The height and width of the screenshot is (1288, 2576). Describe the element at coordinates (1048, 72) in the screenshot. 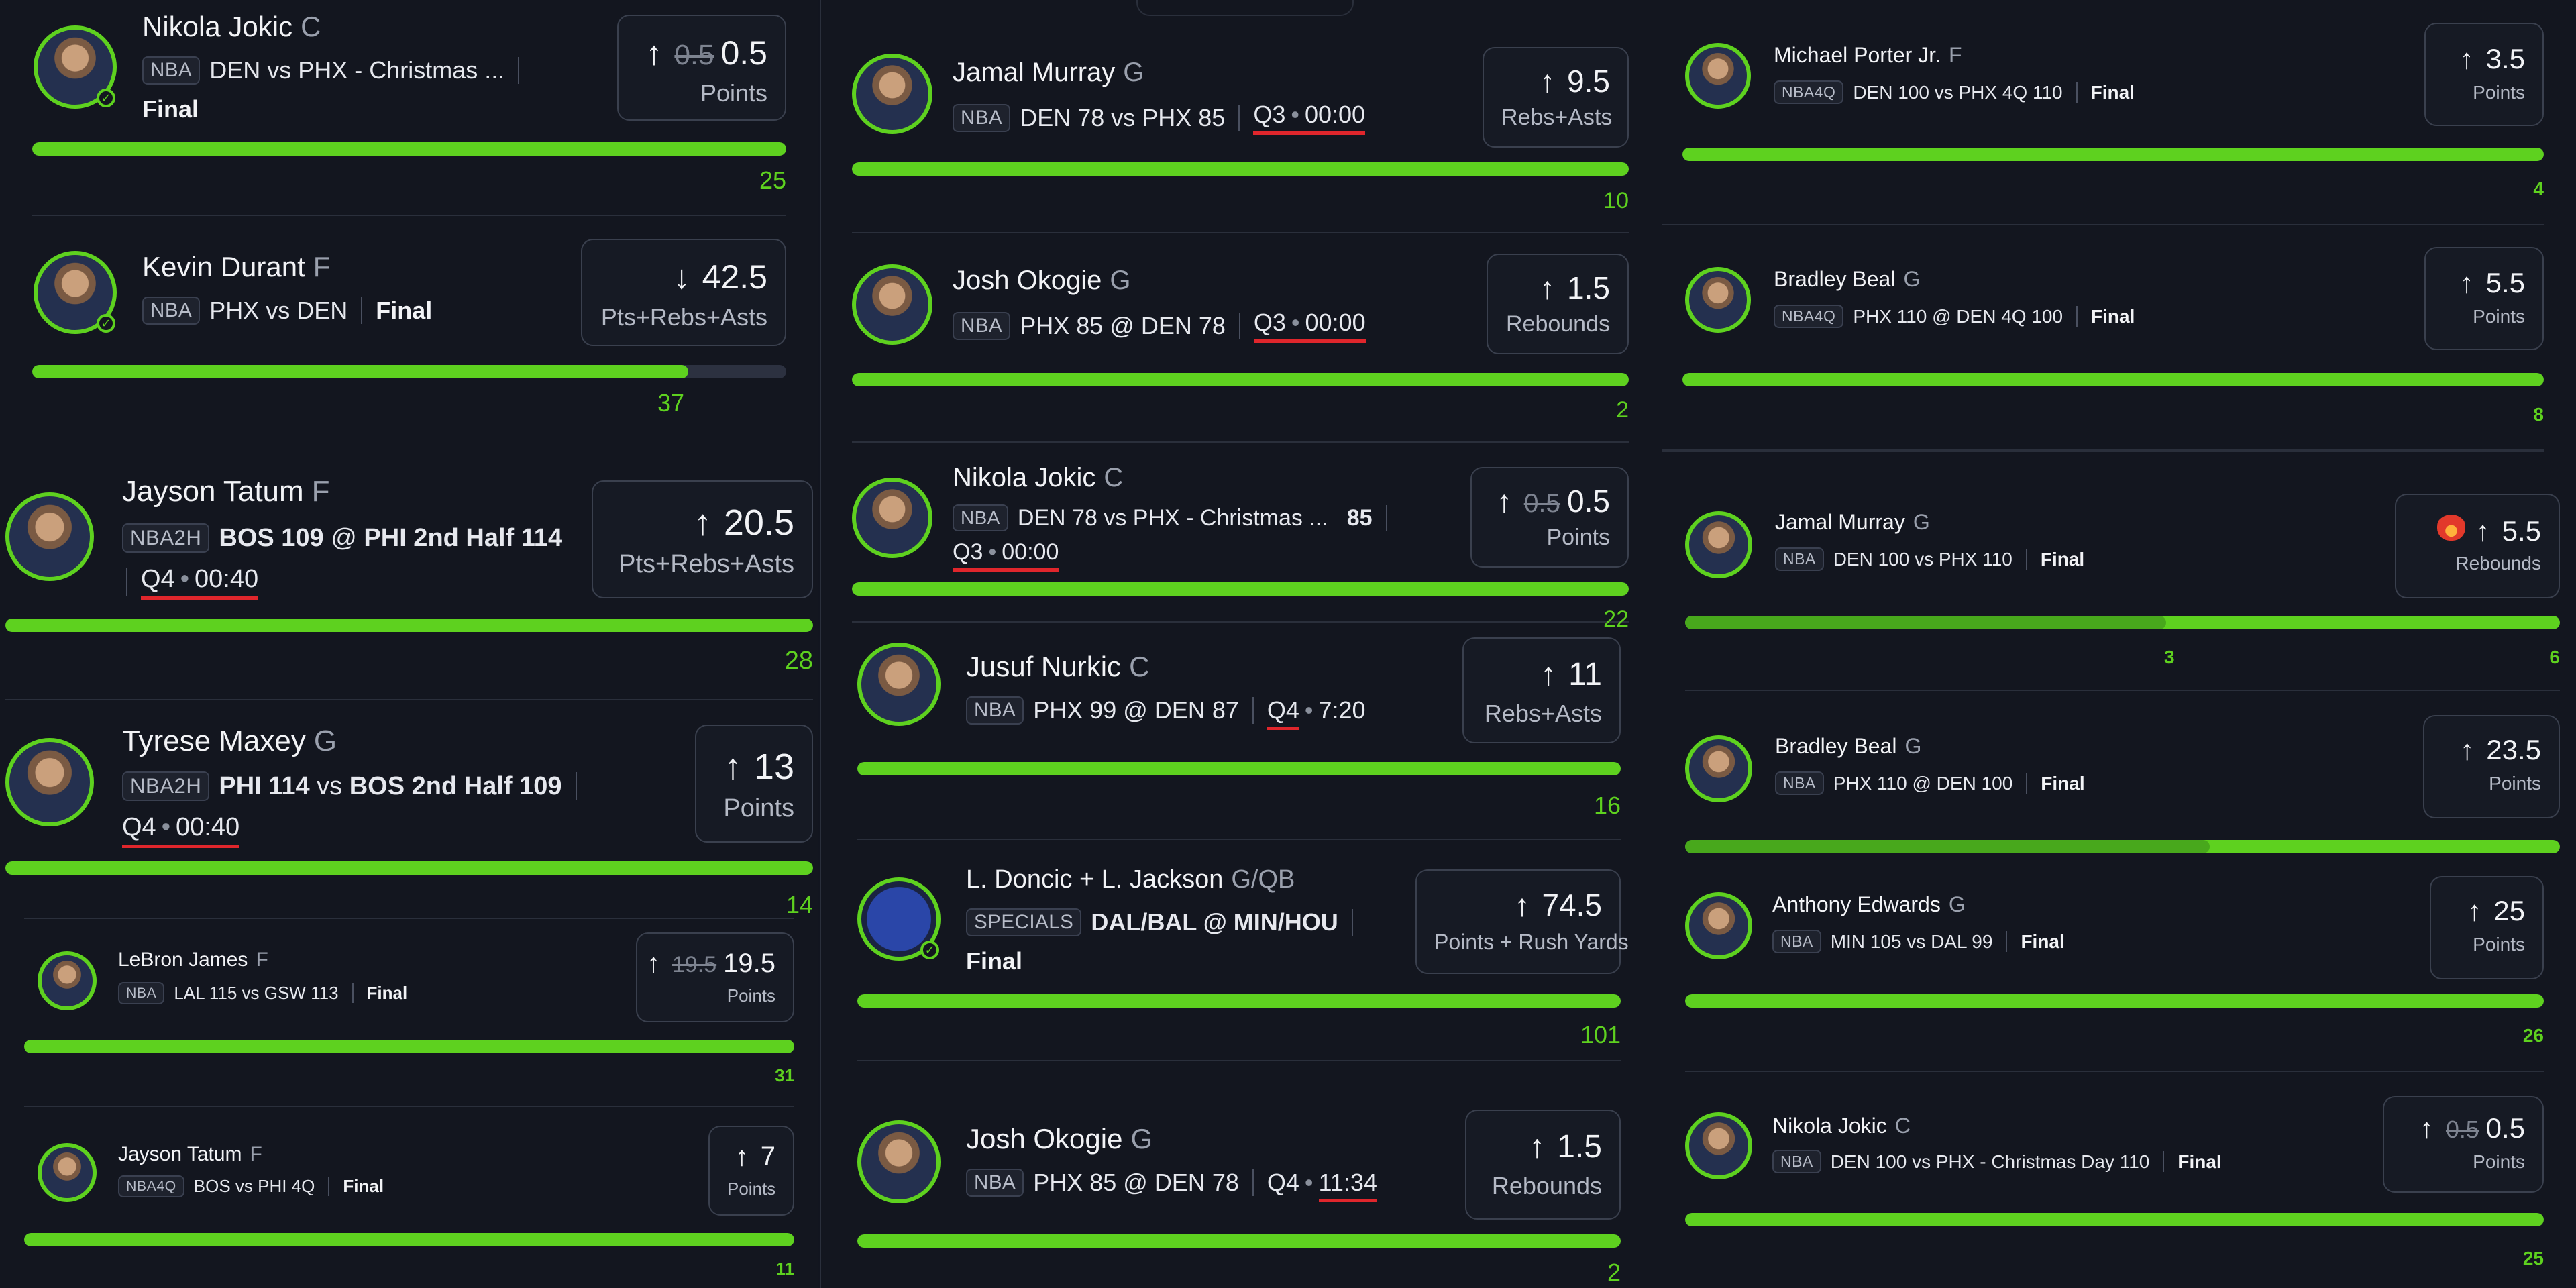

I see `player-name: Jamal Murray G` at that location.